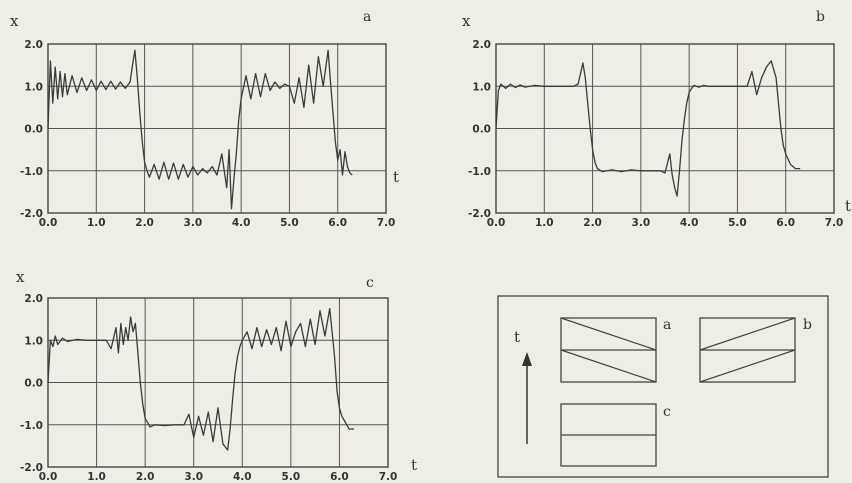 This screenshot has width=852, height=483. I want to click on y-axis-label-b: x, so click(466, 21).